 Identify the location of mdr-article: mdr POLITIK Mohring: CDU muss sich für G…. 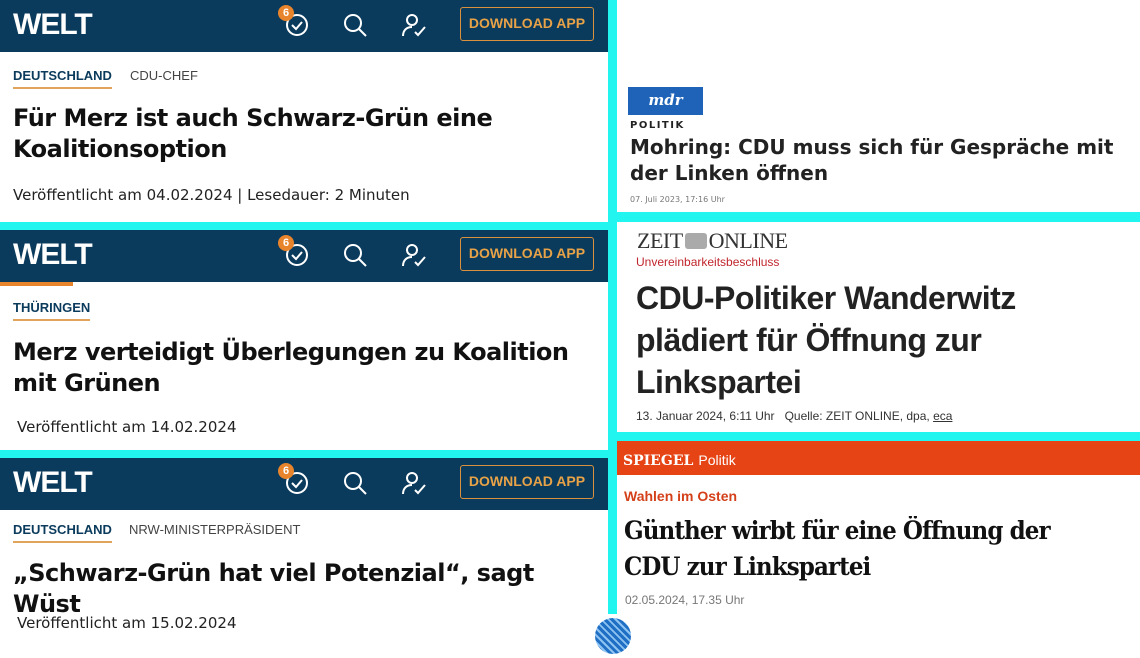
(878, 106).